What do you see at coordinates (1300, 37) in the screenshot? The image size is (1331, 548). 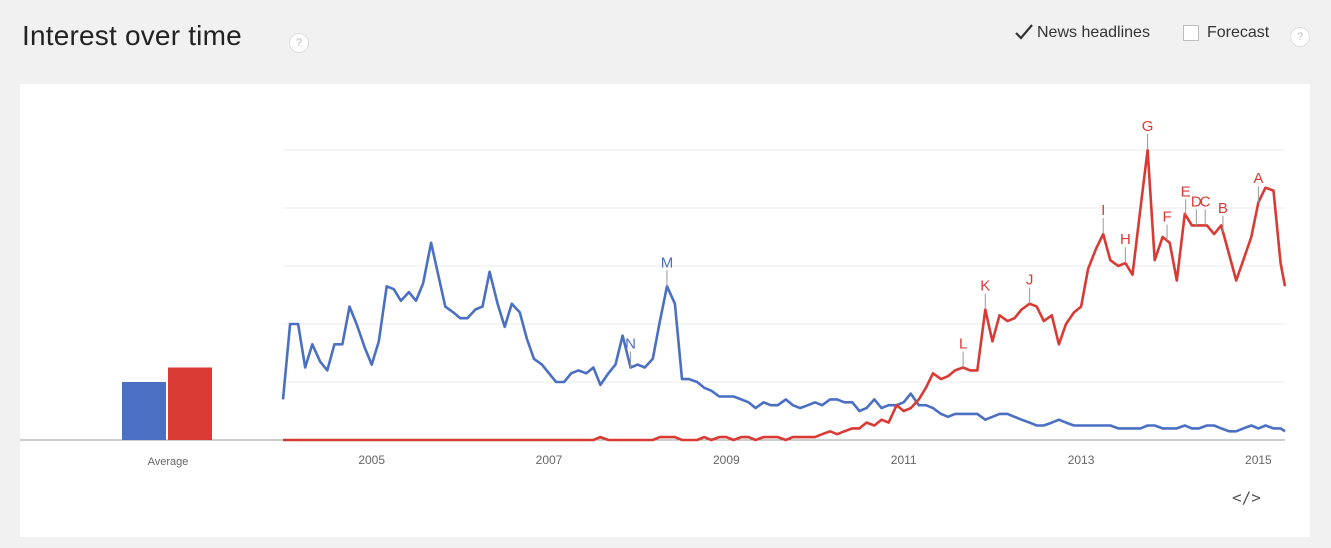 I see `forecast-help-icon: ?` at bounding box center [1300, 37].